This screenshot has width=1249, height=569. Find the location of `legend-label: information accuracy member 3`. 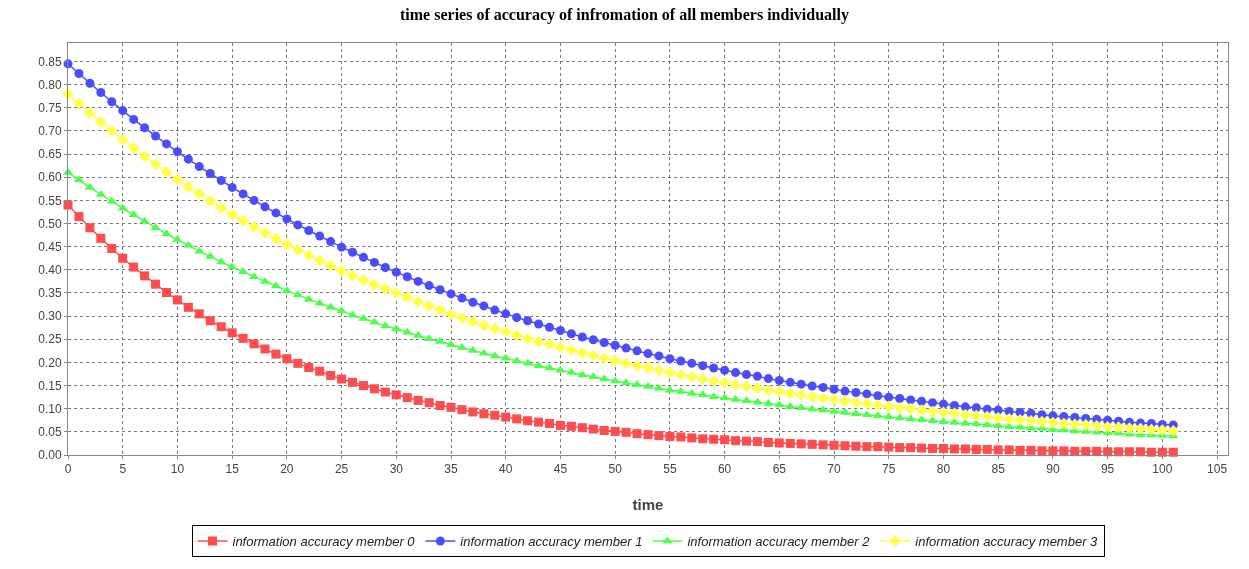

legend-label: information accuracy member 3 is located at coordinates (1007, 542).